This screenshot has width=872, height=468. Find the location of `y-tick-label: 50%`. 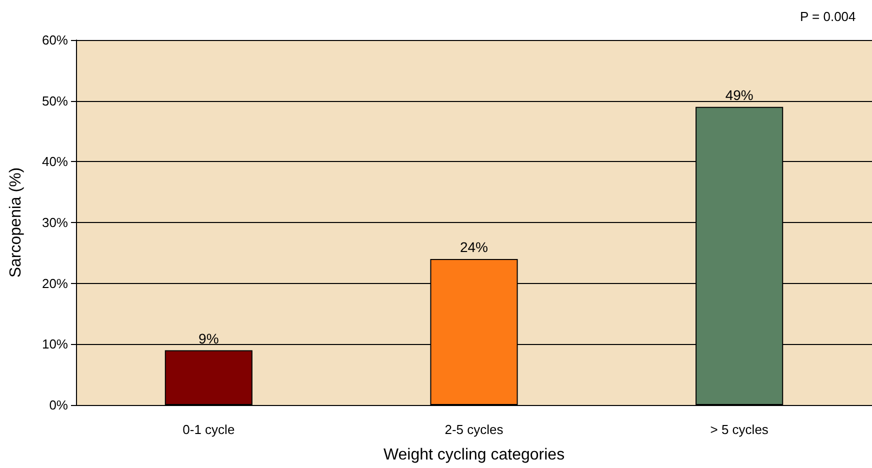

y-tick-label: 50% is located at coordinates (55, 100).